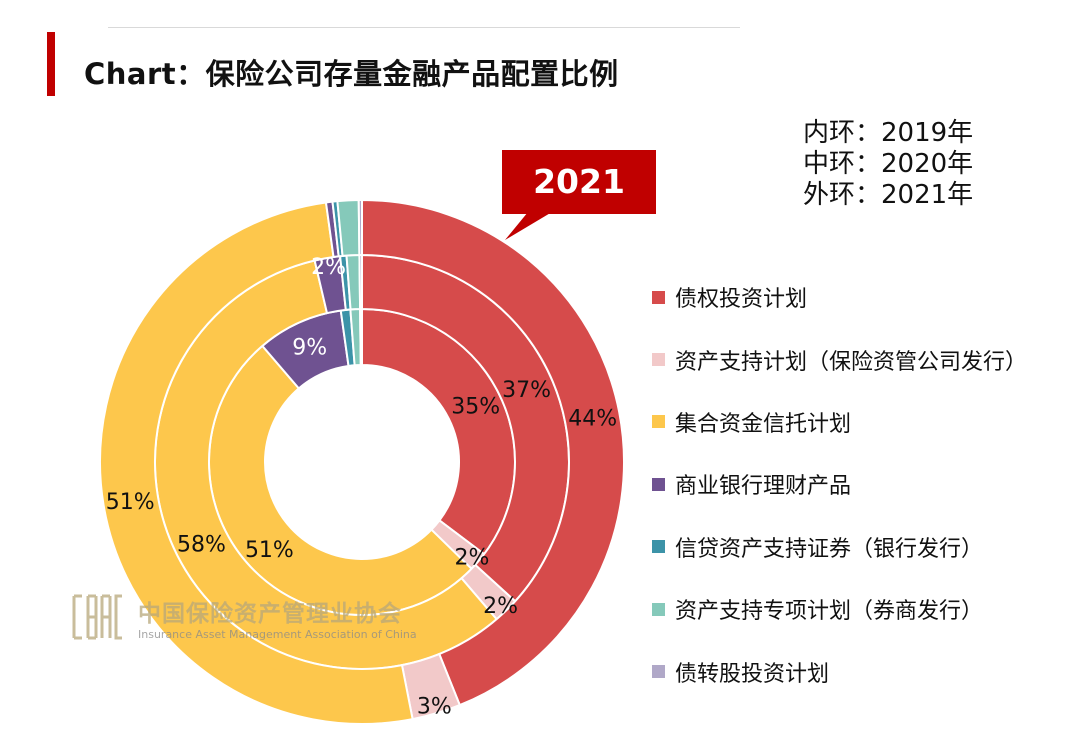  Describe the element at coordinates (269, 550) in the screenshot. I see `data-label-2019-2: 51%` at that location.